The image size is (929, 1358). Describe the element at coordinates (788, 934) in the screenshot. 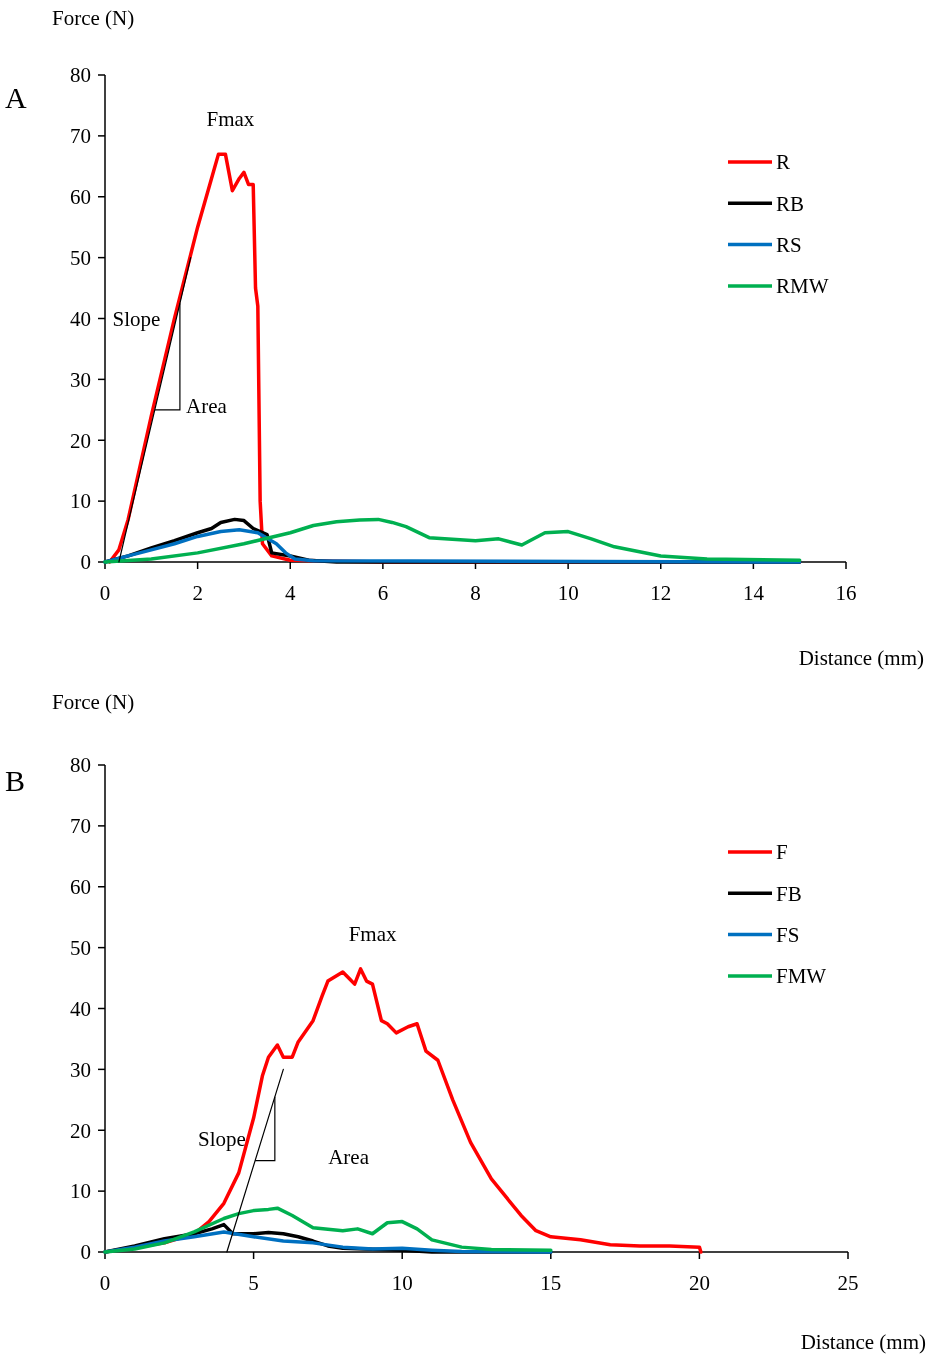

I see `legend-label: FS` at that location.